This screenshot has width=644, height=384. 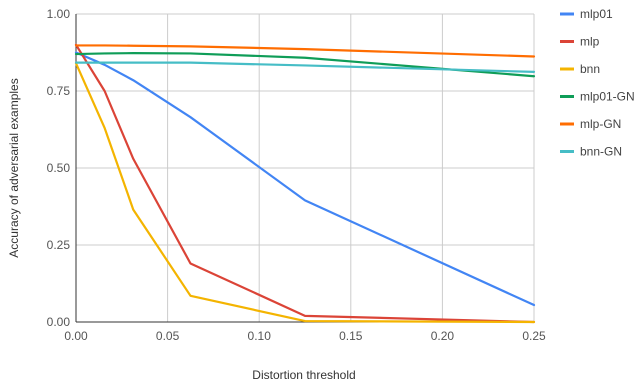 What do you see at coordinates (59, 14) in the screenshot?
I see `y-tick-label: 1.00` at bounding box center [59, 14].